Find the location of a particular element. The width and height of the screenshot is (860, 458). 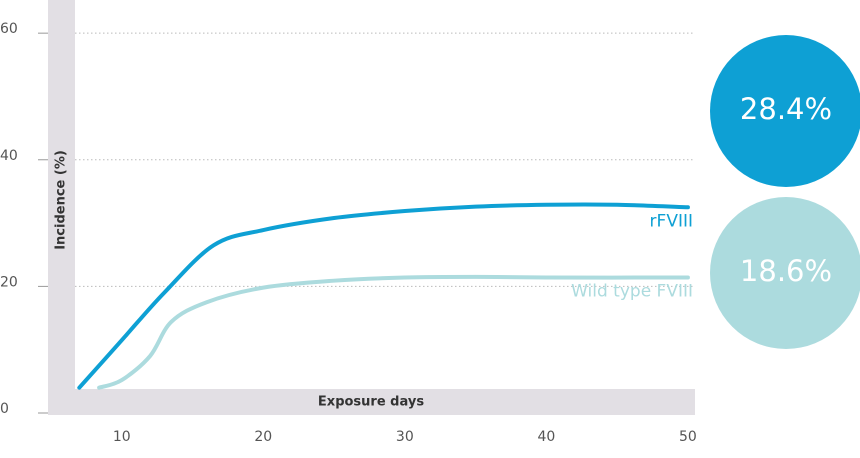

y-axis-band is located at coordinates (61, 207).